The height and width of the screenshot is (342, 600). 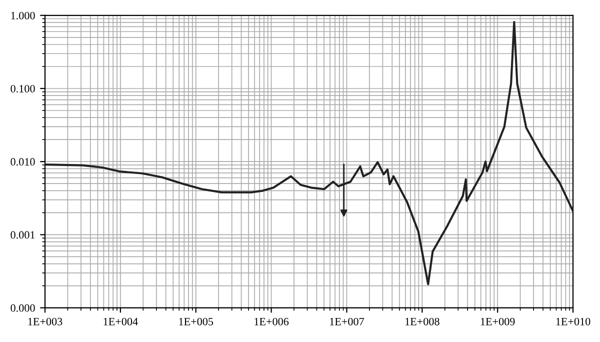 What do you see at coordinates (121, 322) in the screenshot?
I see `x-tick-label: 1E+004` at bounding box center [121, 322].